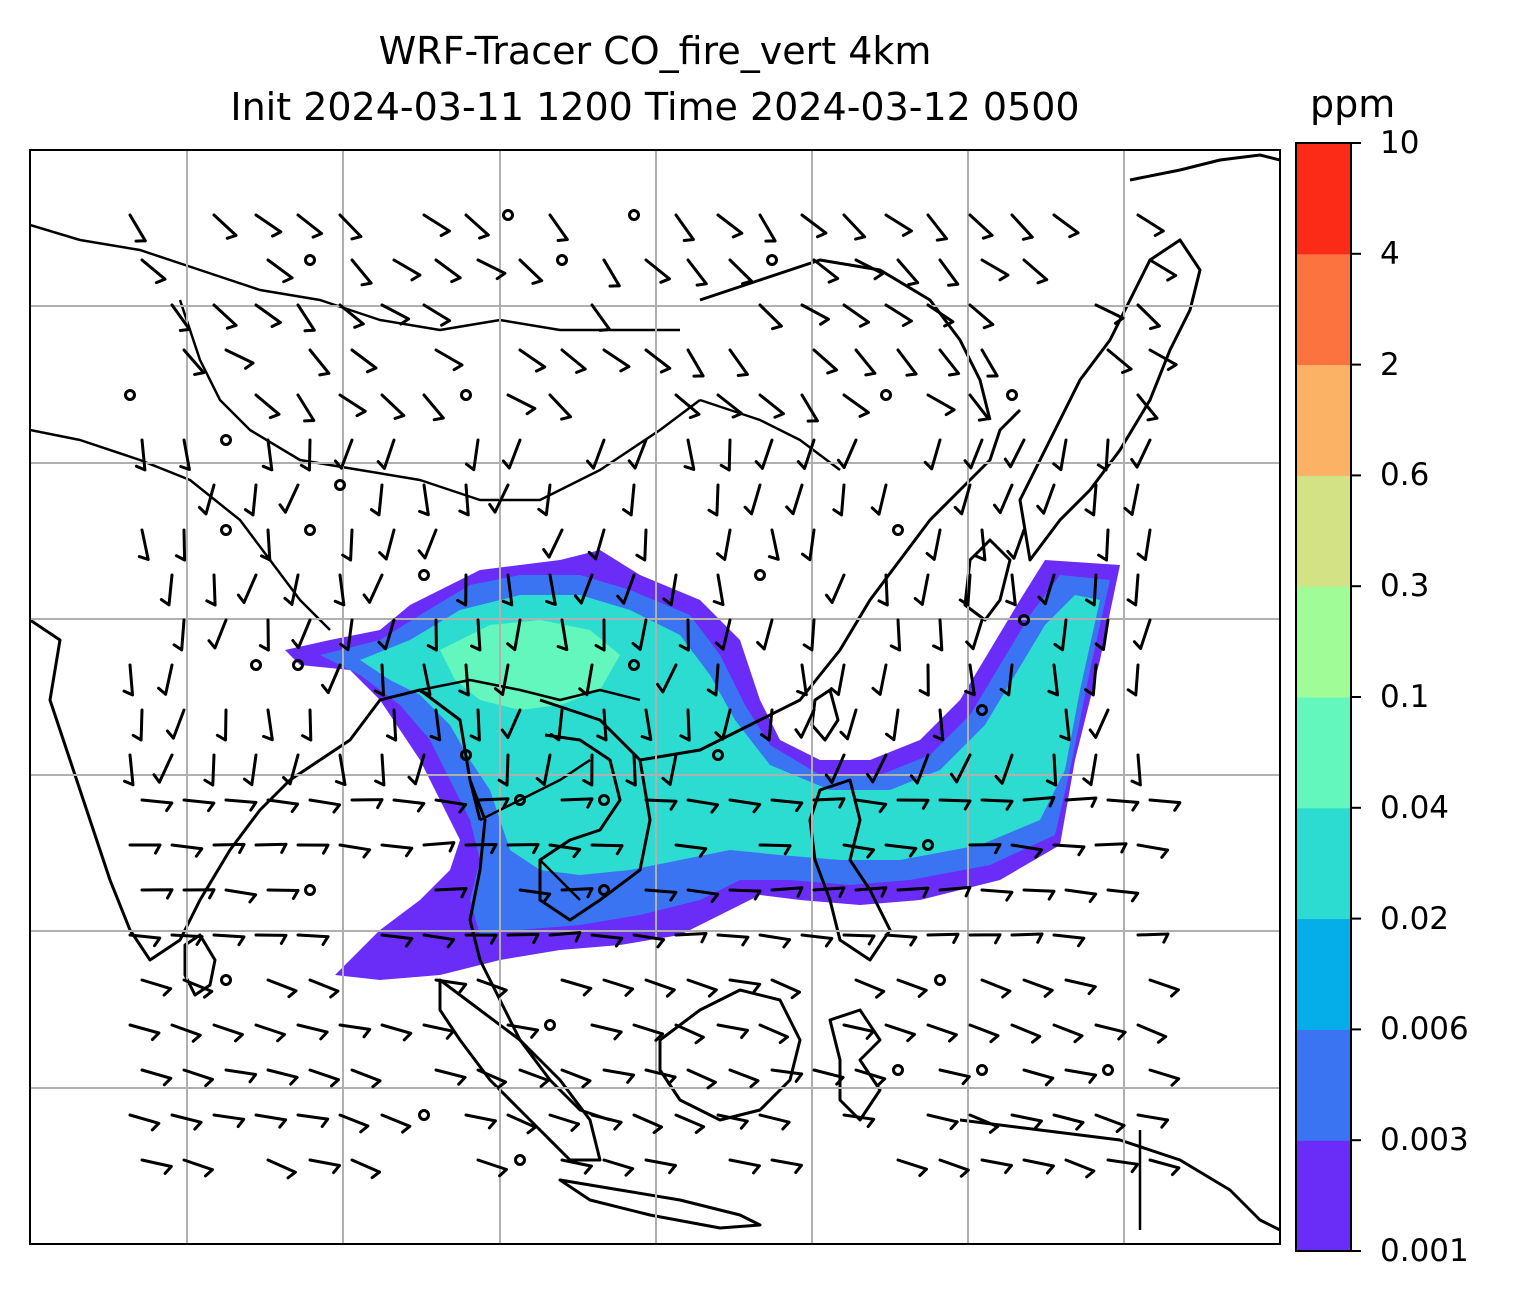  I want to click on colorbar-tick-label: 0.1, so click(1405, 697).